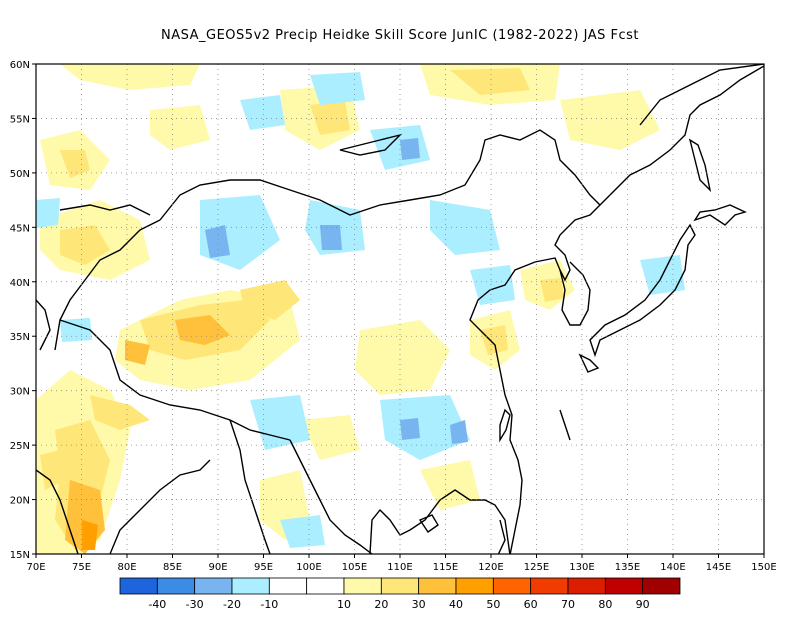 This screenshot has height=618, width=800. What do you see at coordinates (381, 604) in the screenshot?
I see `colorbar-label: 20` at bounding box center [381, 604].